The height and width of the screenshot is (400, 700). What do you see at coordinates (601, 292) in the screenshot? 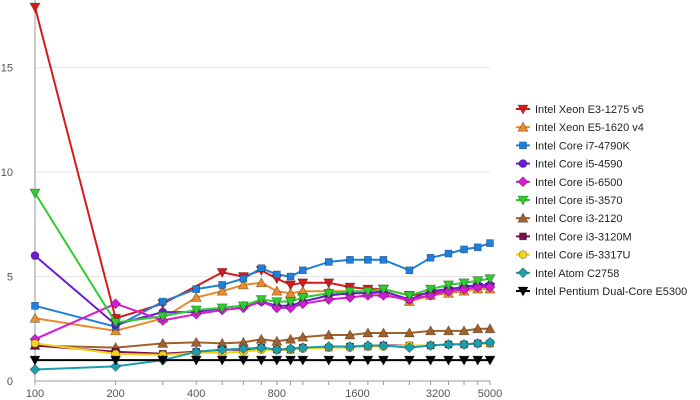
I see `legend-item: Intel Pentium Dual-Core E5300` at bounding box center [601, 292].